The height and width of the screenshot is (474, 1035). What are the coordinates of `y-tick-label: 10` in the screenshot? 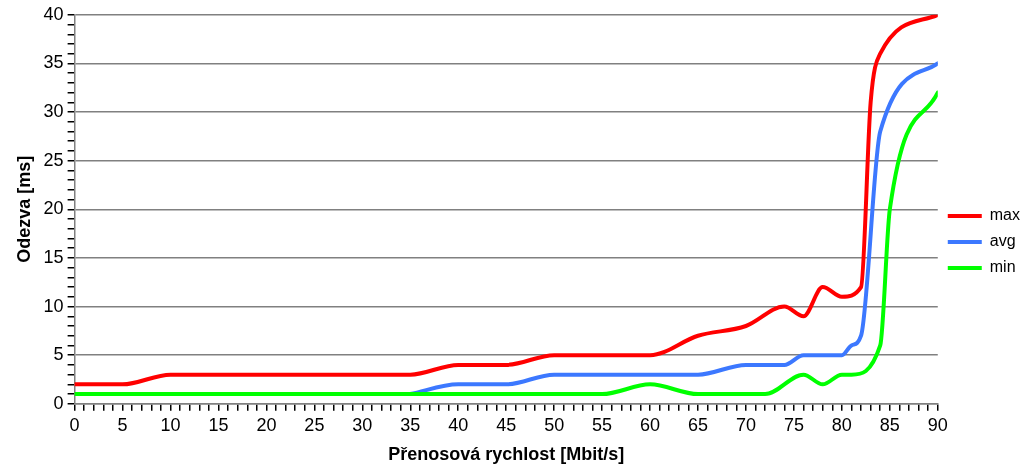 It's located at (53, 305).